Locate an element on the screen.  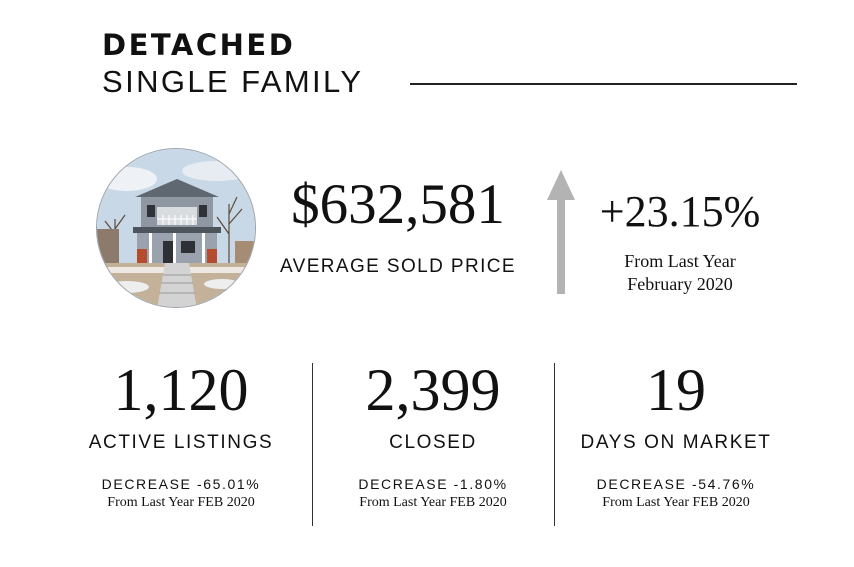
stat-change: DECREASE -65.01% is located at coordinates (181, 484).